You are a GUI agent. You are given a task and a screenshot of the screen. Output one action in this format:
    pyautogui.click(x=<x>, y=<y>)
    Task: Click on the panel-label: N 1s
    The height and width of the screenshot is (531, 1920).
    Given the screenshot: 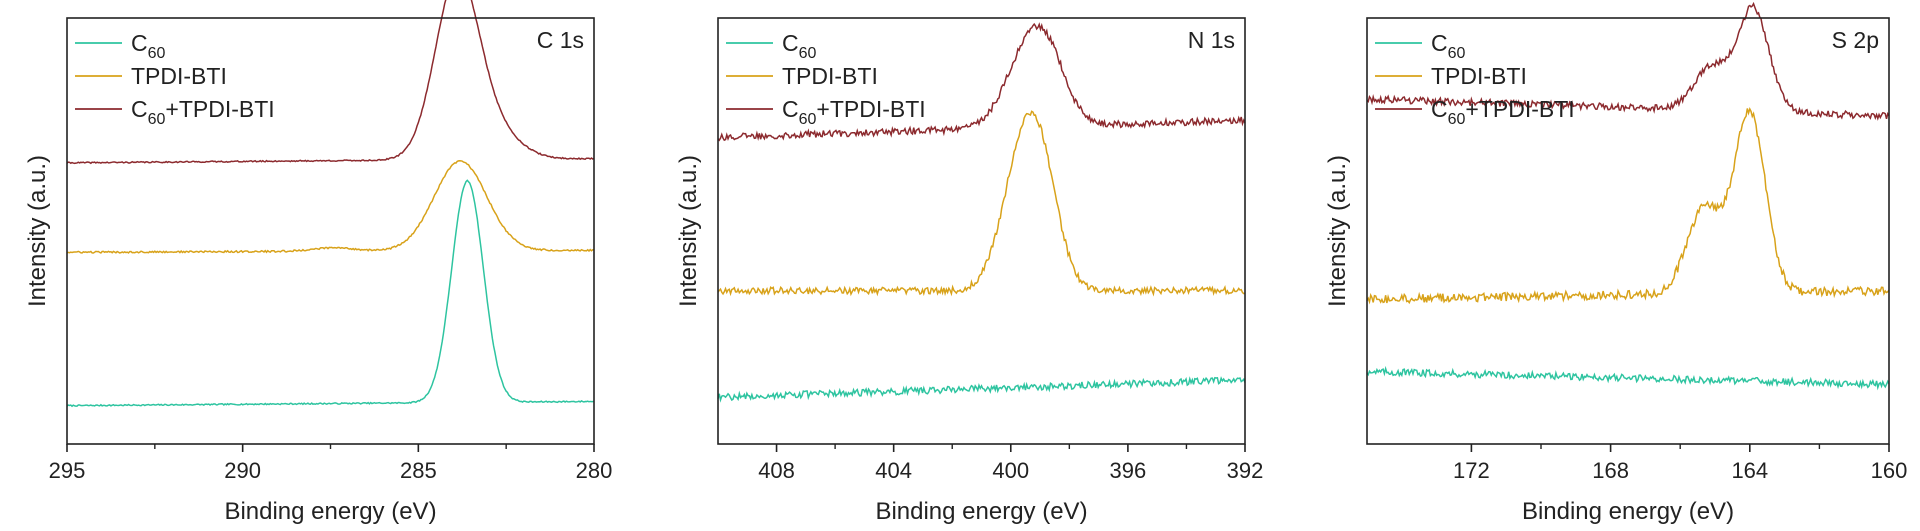 What is the action you would take?
    pyautogui.click(x=1211, y=40)
    